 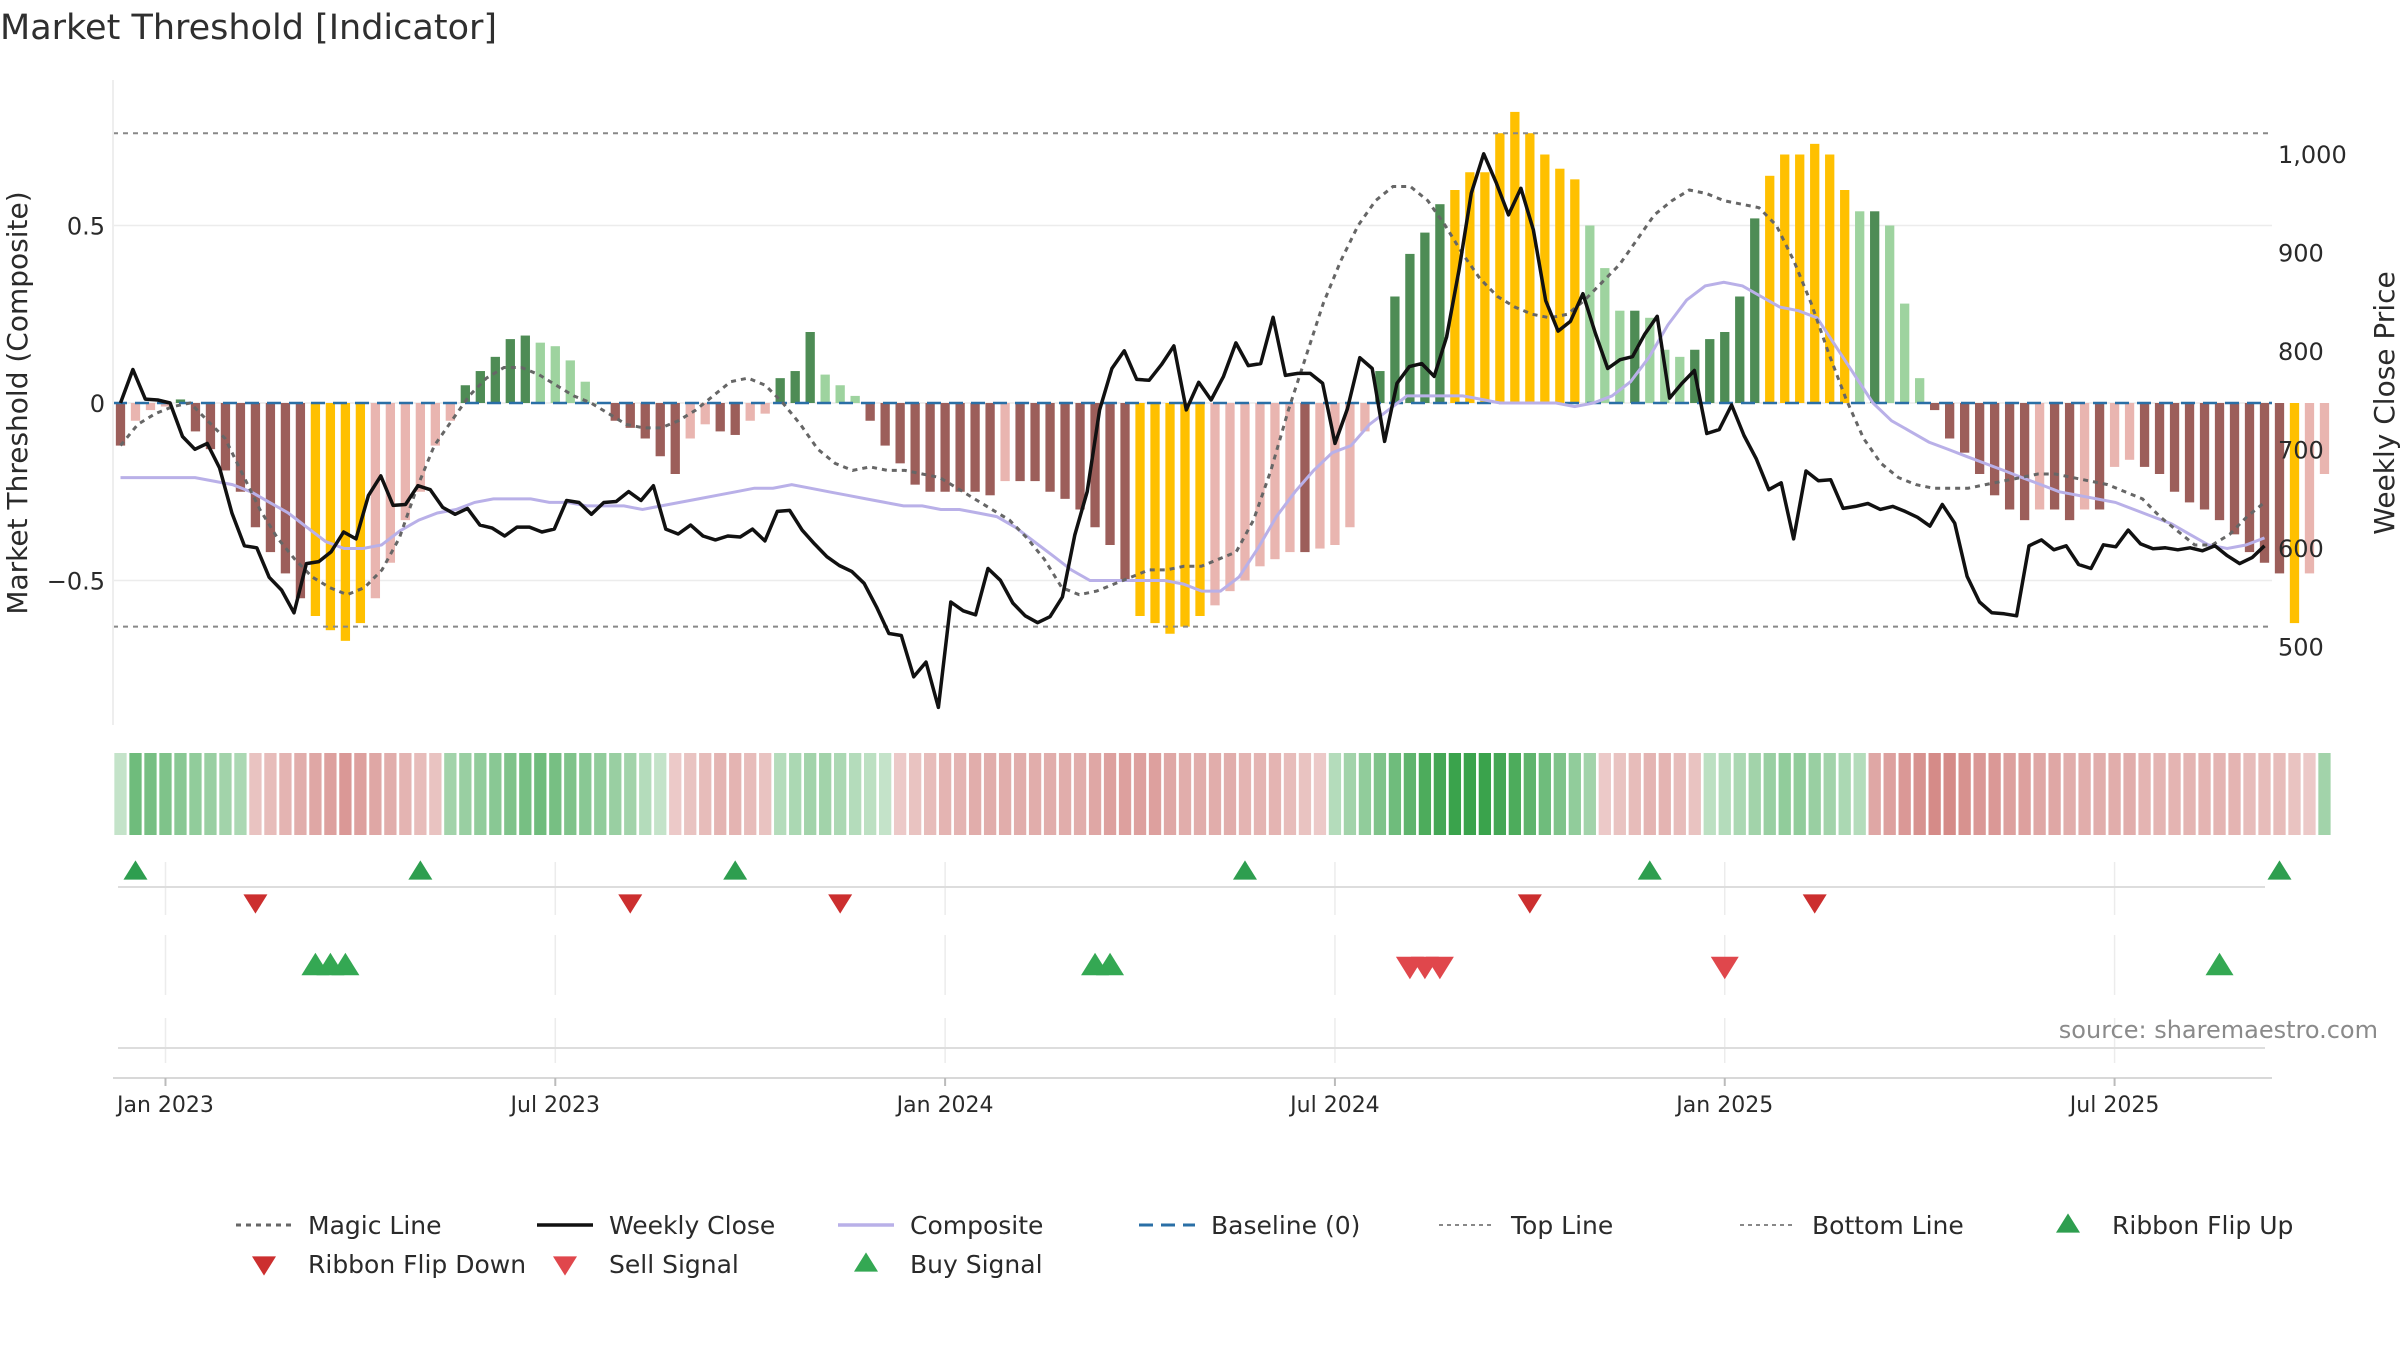 I want to click on buy-signal-marker, so click(x=345, y=964).